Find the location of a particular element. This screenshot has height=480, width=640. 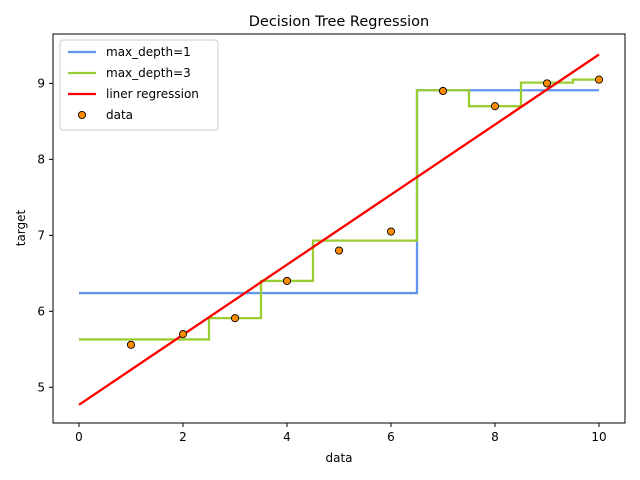

x-tick-label: 10 is located at coordinates (598, 437).